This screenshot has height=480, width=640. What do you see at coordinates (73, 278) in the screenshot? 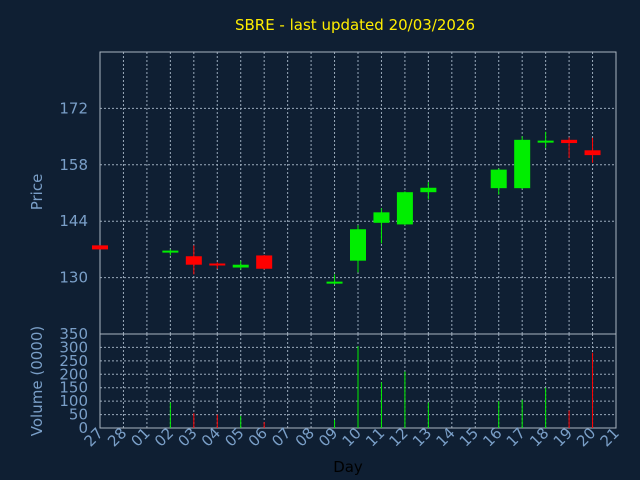
I see `price-tick-label: 130` at bounding box center [73, 278].